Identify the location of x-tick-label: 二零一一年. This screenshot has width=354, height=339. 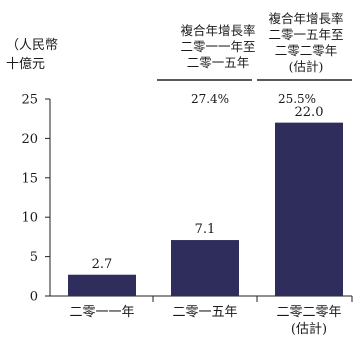
(102, 312).